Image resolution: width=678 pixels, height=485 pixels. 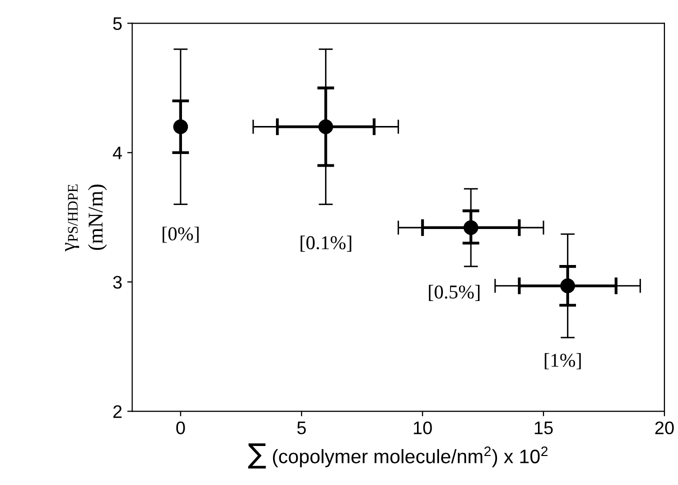 What do you see at coordinates (543, 428) in the screenshot?
I see `x-tick-label: 15` at bounding box center [543, 428].